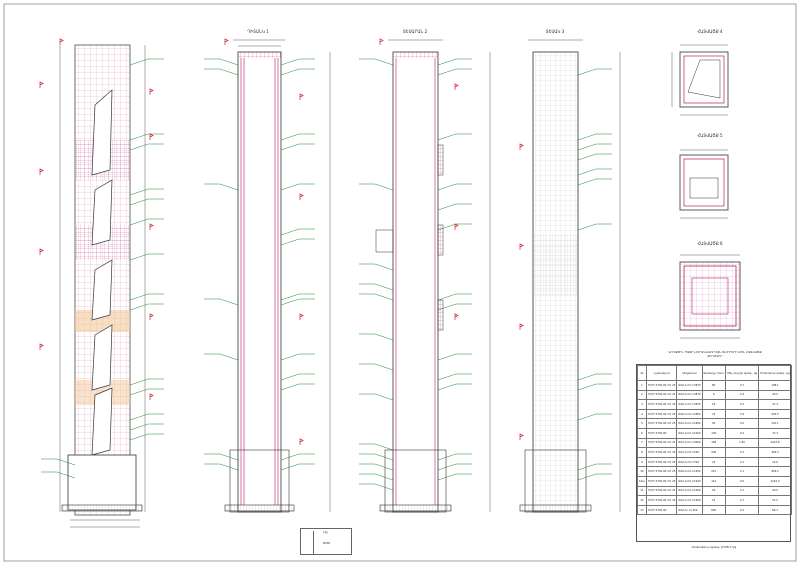  What do you see at coordinates (713, 500) in the screenshot?
I see `spec-cell: 21` at bounding box center [713, 500].